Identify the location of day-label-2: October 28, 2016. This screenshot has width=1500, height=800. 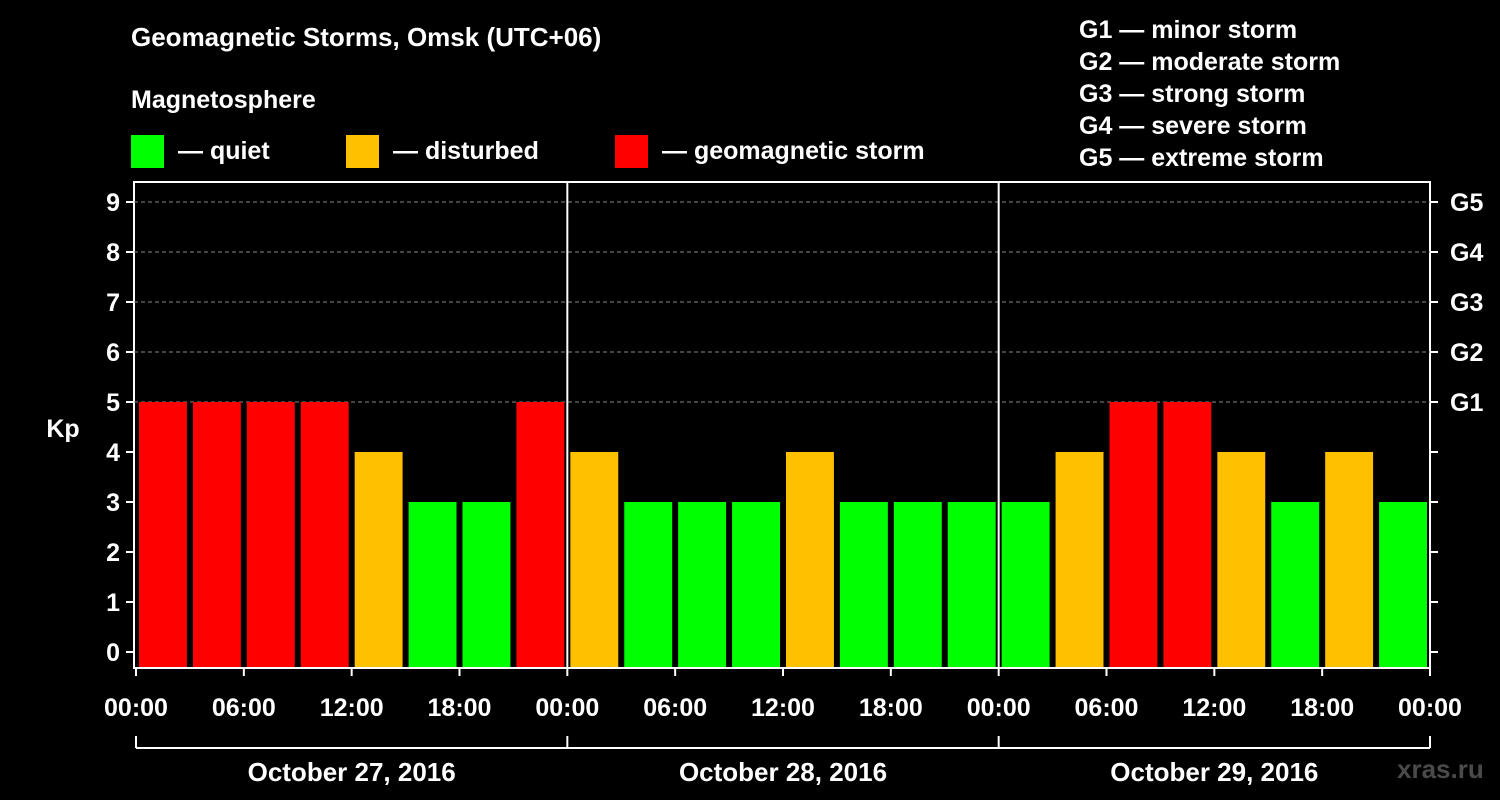
(783, 772).